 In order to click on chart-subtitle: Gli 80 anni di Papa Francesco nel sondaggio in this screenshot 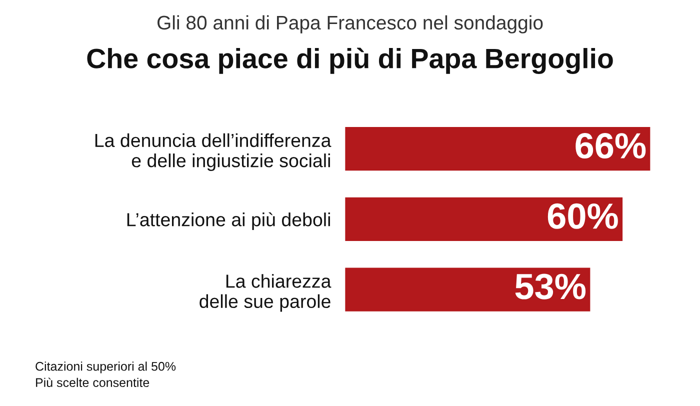, I will do `click(350, 24)`.